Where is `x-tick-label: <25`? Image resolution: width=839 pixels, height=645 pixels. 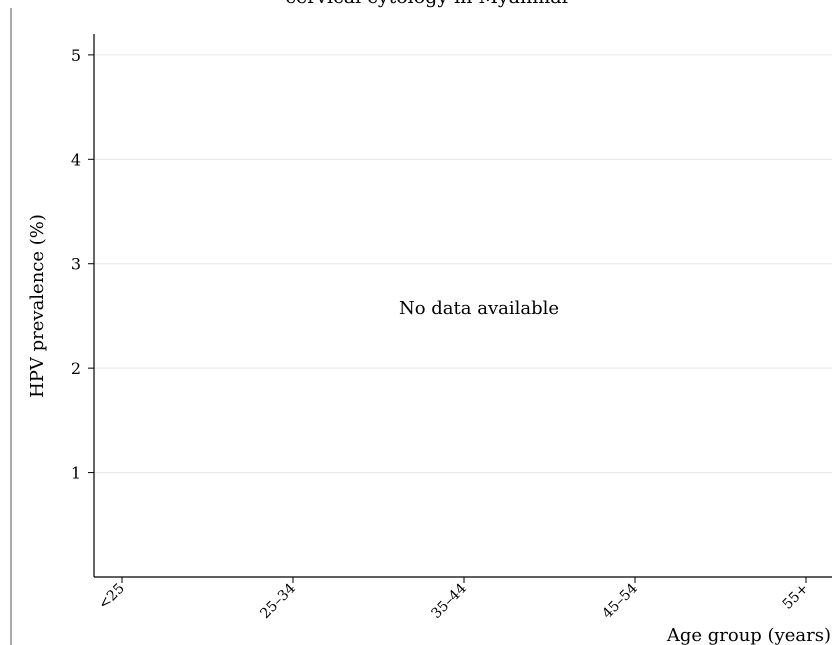 x-tick-label: <25 is located at coordinates (112, 597).